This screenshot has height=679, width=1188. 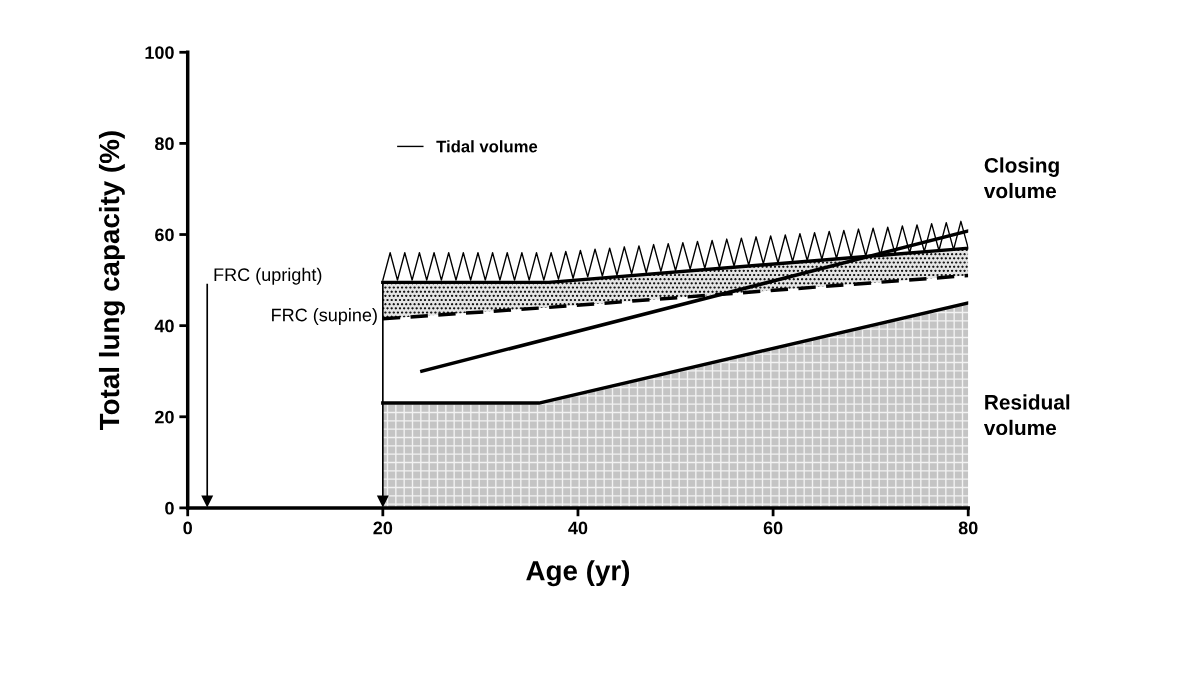 I want to click on y-tick-label: 40, so click(x=164, y=326).